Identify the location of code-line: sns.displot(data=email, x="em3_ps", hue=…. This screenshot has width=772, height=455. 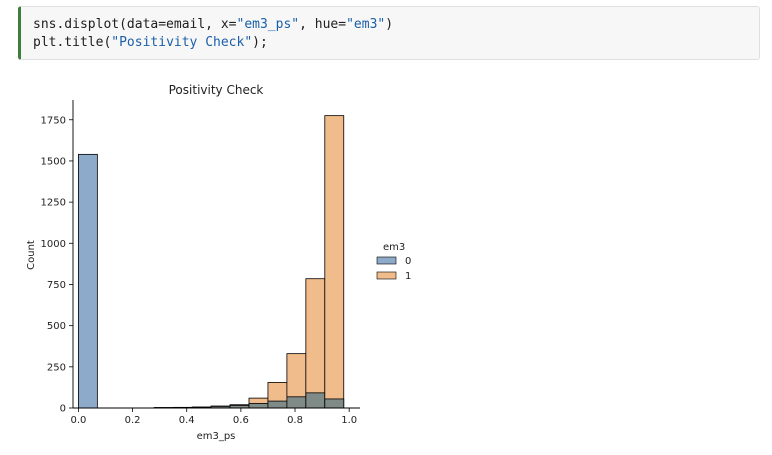
(213, 24).